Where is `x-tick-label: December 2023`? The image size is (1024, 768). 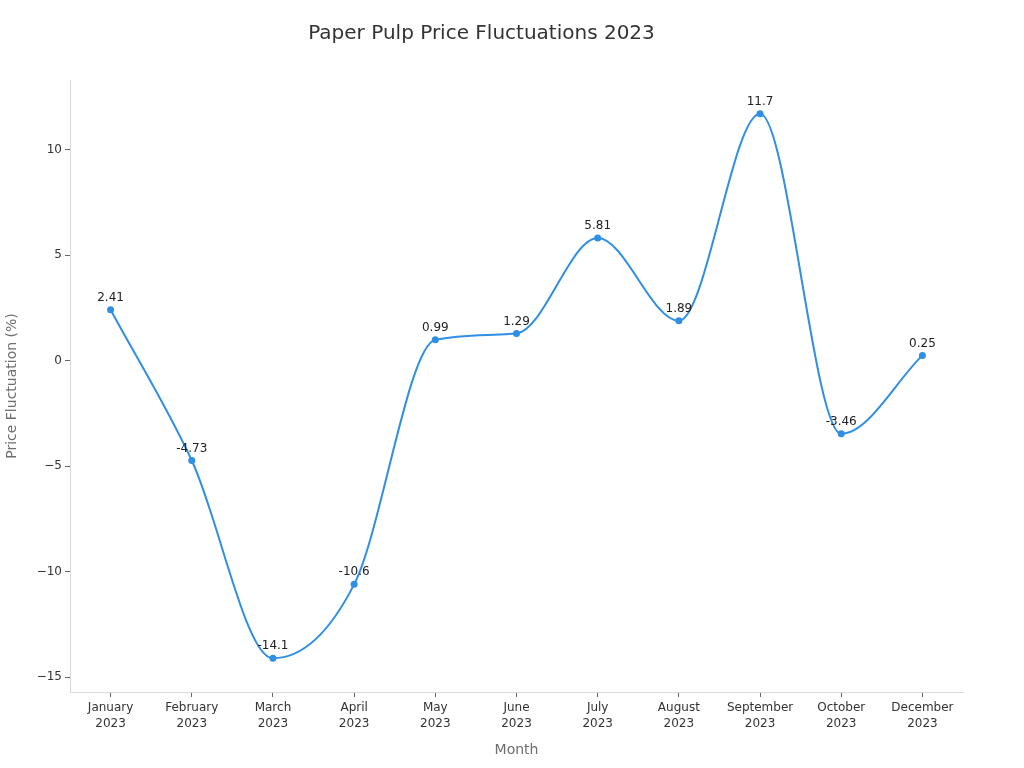
x-tick-label: December 2023 is located at coordinates (922, 715).